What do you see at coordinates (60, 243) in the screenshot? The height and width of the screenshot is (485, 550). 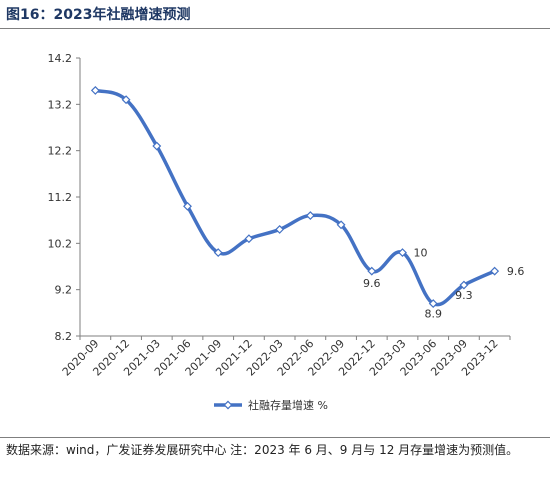 I see `y-tick-label: 10.2` at bounding box center [60, 243].